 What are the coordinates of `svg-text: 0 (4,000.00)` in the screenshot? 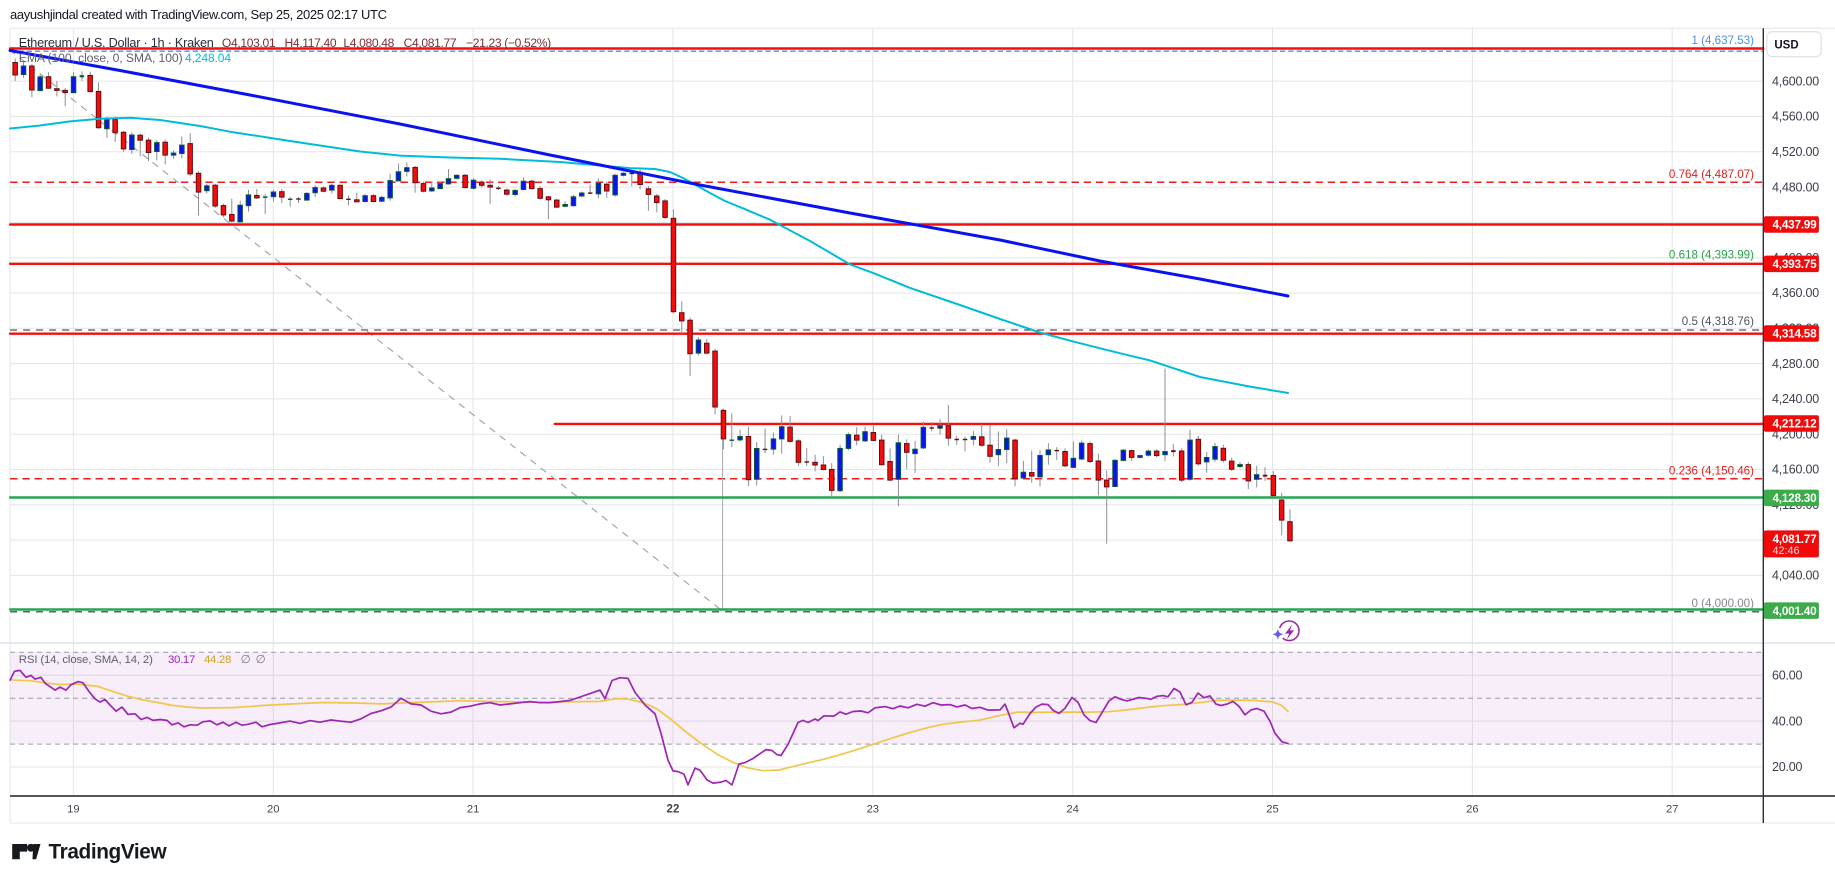 It's located at (1722, 603).